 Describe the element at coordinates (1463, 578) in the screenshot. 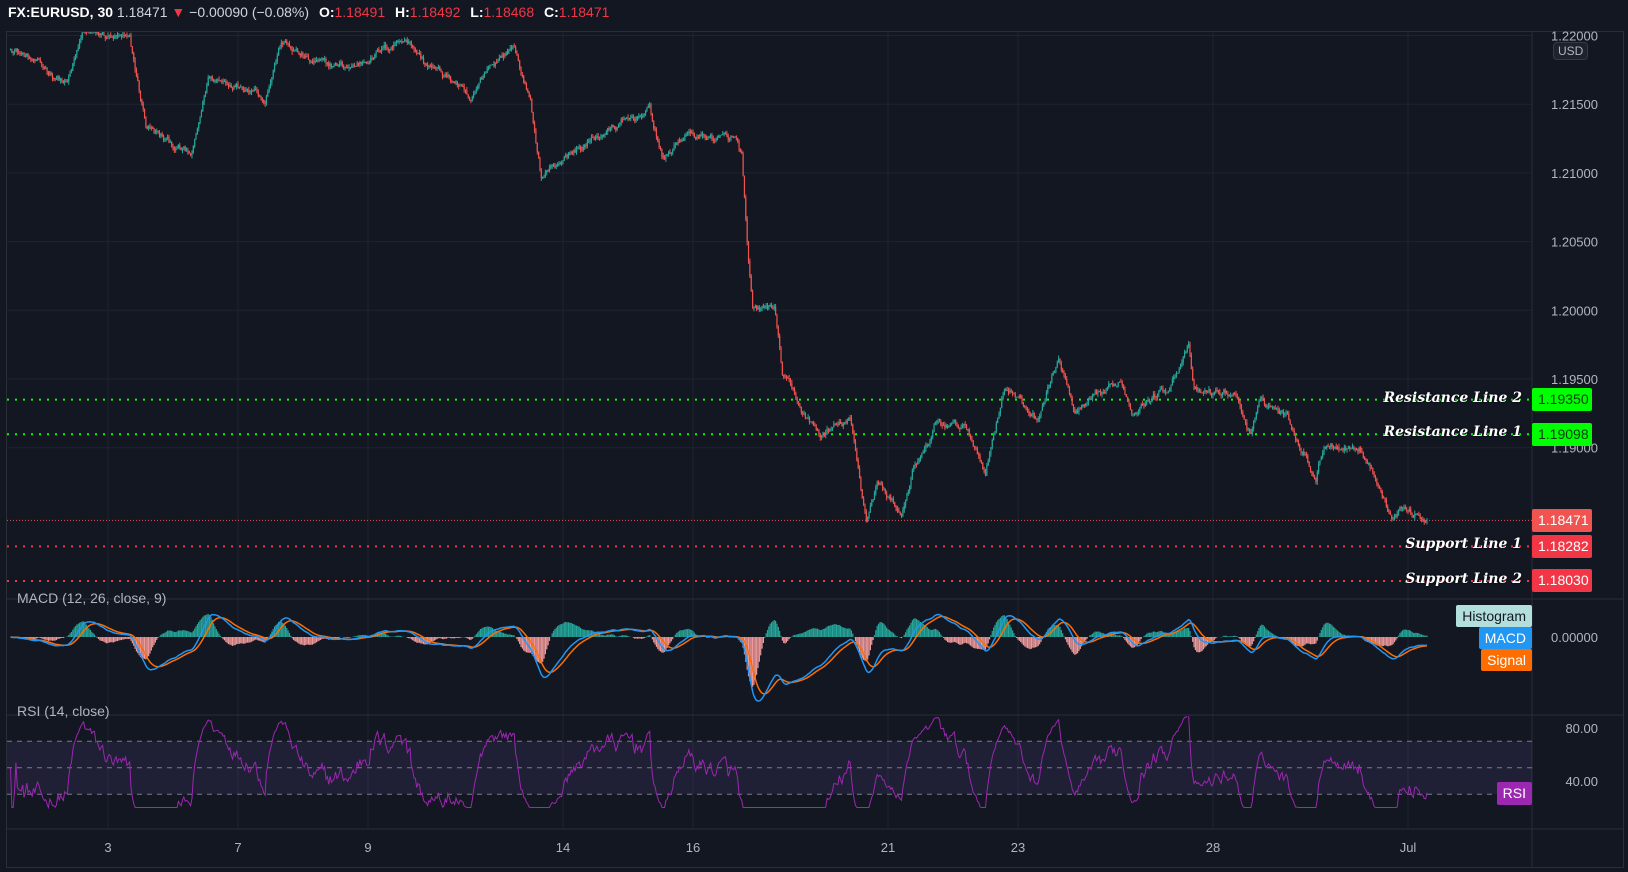

I see `level-label: Support Line 2` at that location.